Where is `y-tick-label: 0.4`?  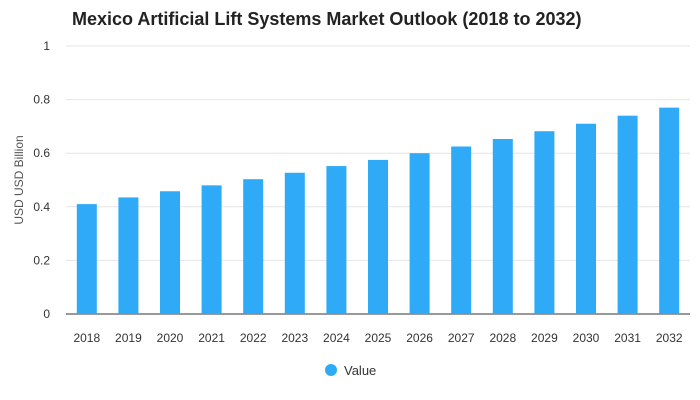 y-tick-label: 0.4 is located at coordinates (41, 207).